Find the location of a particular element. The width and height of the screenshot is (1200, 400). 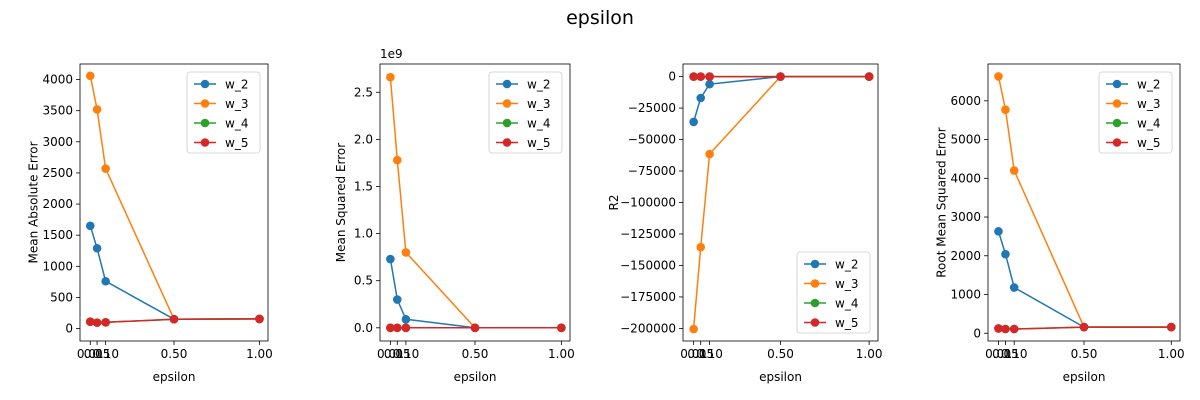

y-axis-label: R2 is located at coordinates (614, 203).